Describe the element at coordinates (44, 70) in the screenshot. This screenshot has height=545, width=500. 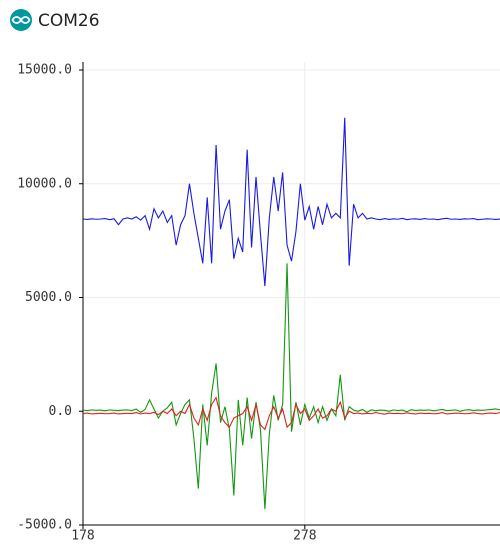
I see `y-tick-label: 15000.0` at that location.